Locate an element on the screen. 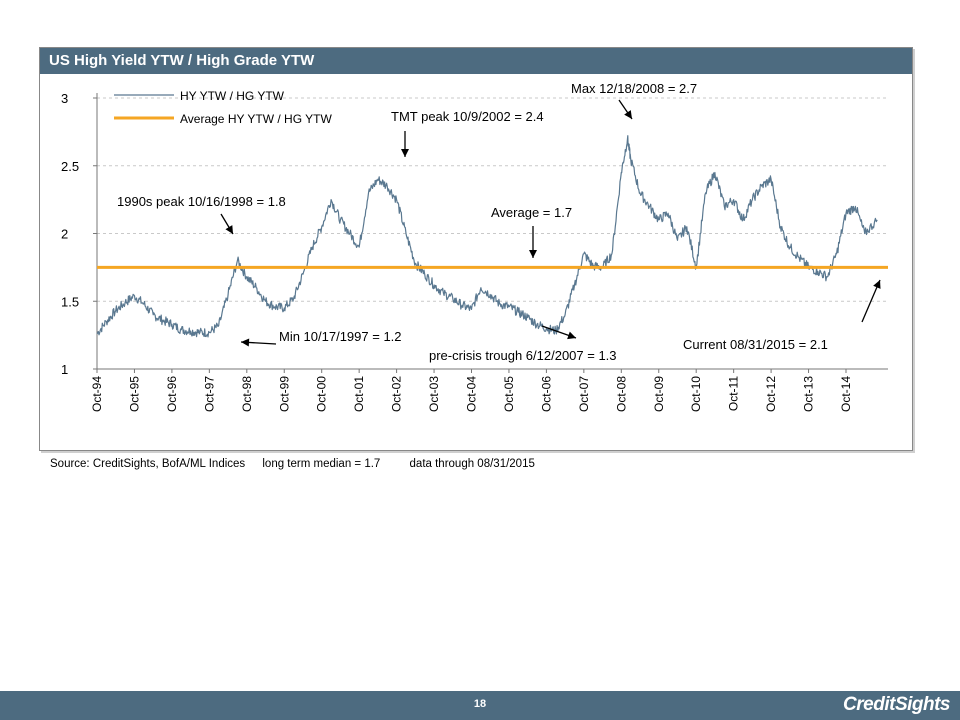 This screenshot has height=720, width=960. legend-label-average: Average HY YTW / HG YTW is located at coordinates (256, 119).